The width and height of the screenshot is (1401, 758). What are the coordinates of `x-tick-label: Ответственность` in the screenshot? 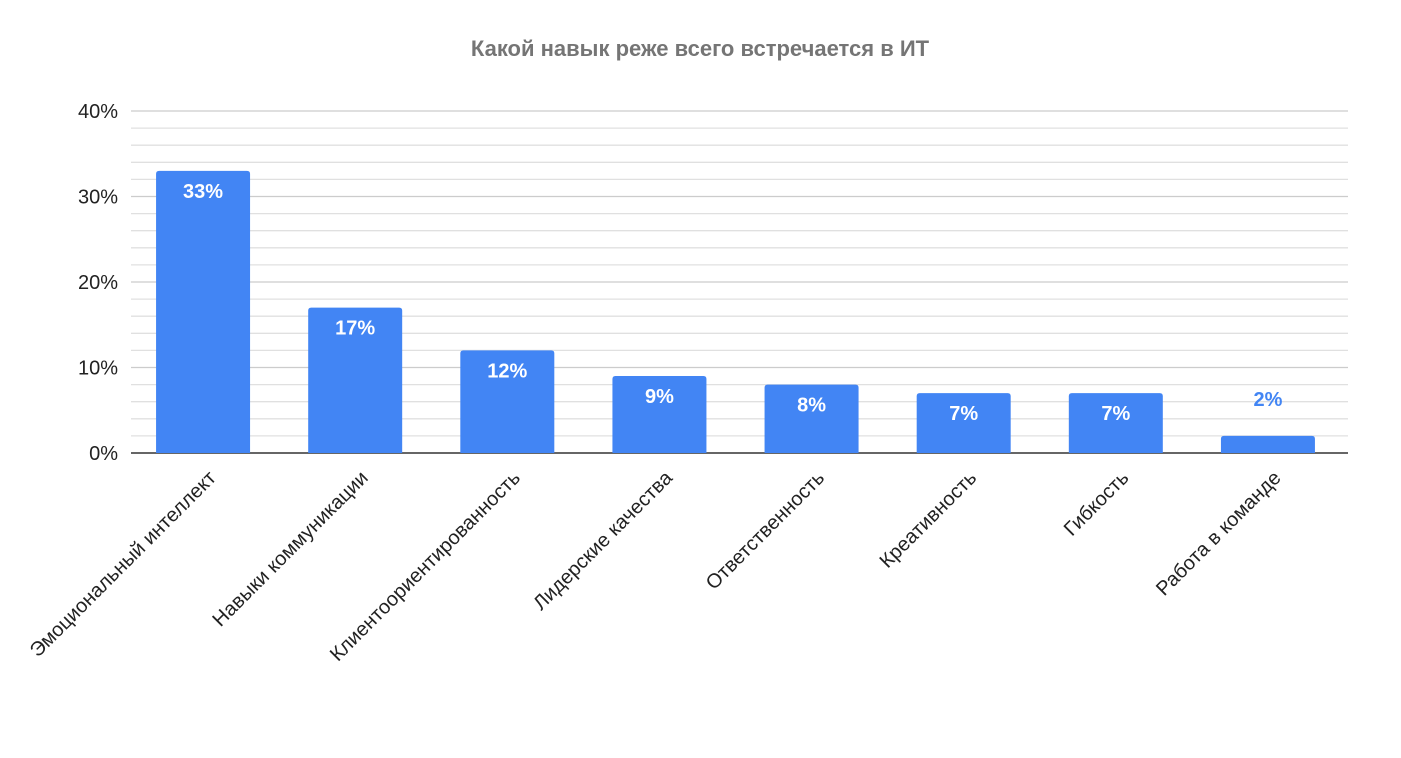 It's located at (765, 530).